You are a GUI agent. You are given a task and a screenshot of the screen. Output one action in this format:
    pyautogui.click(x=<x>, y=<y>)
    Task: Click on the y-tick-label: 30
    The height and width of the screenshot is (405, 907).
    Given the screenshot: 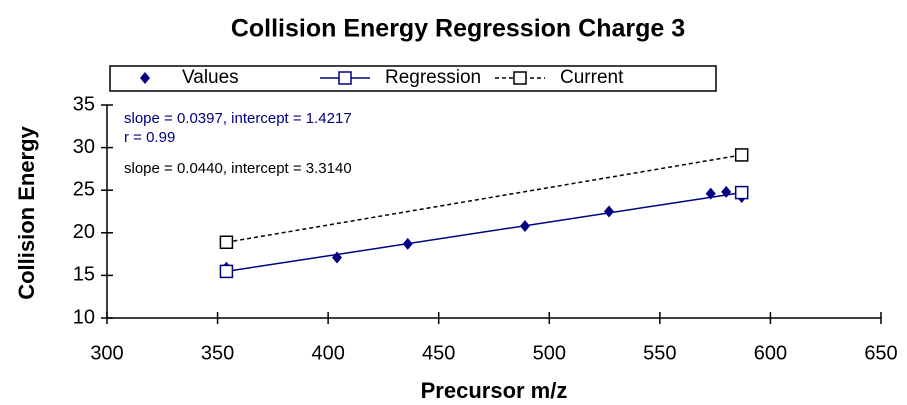 What is the action you would take?
    pyautogui.click(x=84, y=147)
    